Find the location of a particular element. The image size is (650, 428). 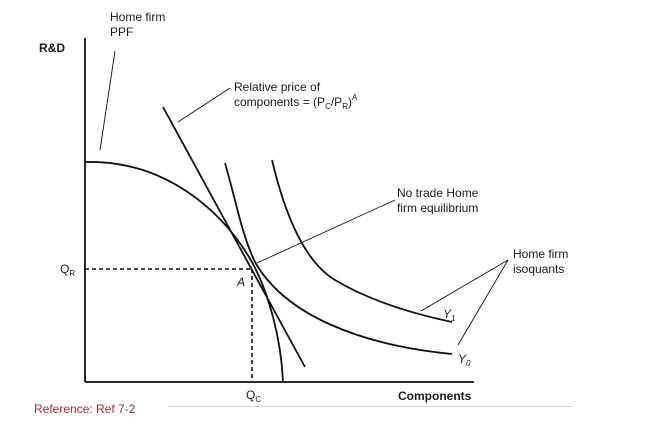

ppf-pointer-line is located at coordinates (107, 100).